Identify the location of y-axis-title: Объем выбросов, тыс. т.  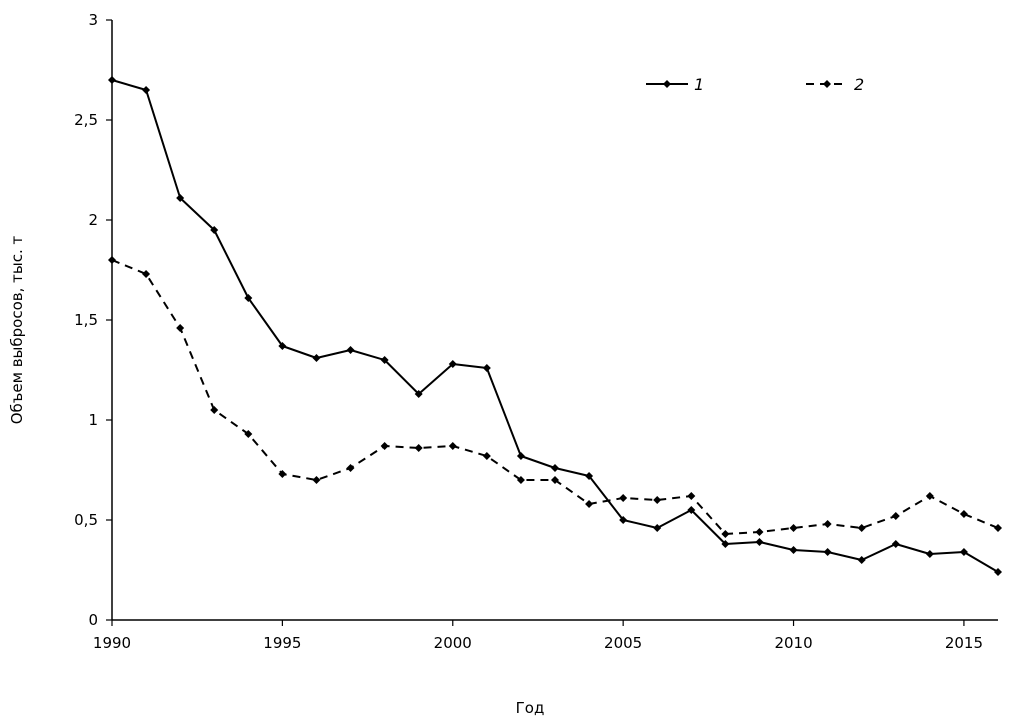
(17, 329).